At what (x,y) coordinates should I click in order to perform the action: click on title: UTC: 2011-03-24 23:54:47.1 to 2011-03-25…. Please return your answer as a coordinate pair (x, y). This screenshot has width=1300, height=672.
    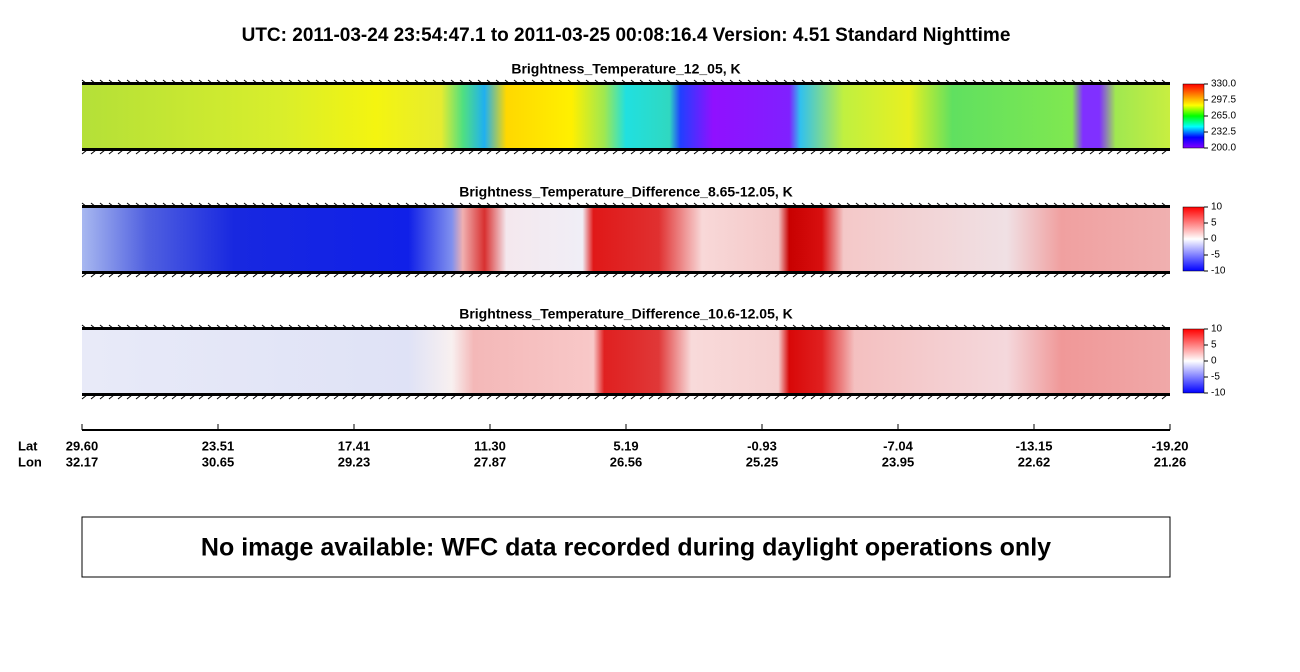
    Looking at the image, I should click on (626, 35).